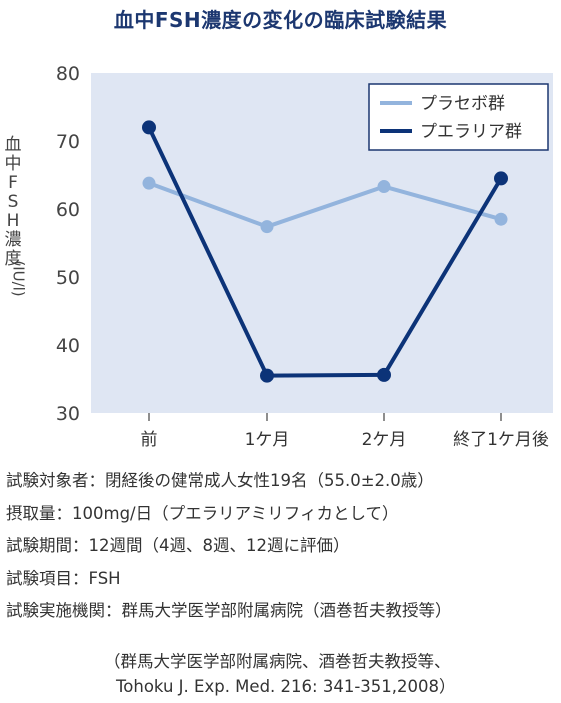 This screenshot has height=703, width=561. Describe the element at coordinates (178, 545) in the screenshot. I see `note-period: 試験期間：12週間（4週、8週、12週に評価）` at that location.